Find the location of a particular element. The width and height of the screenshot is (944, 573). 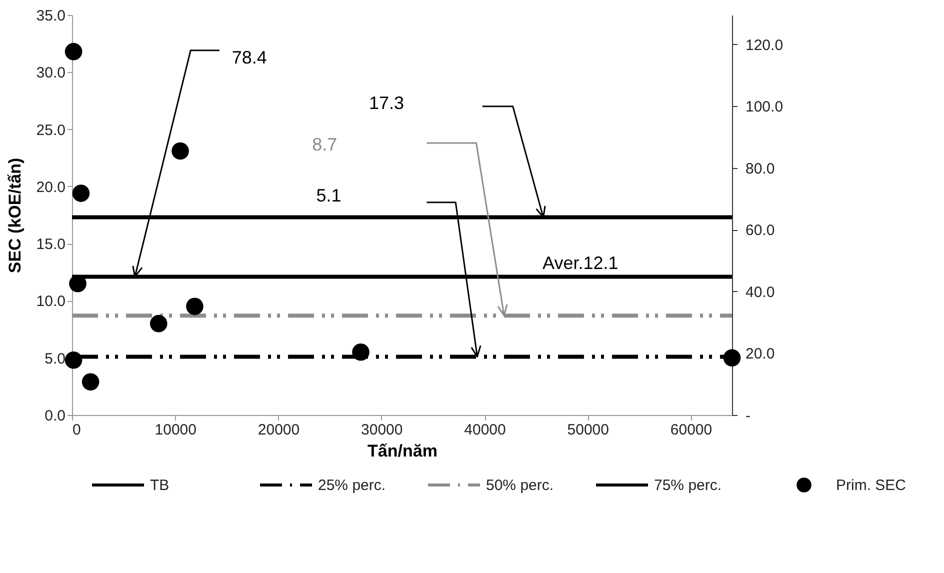

legend-label: 75% perc. is located at coordinates (688, 485).